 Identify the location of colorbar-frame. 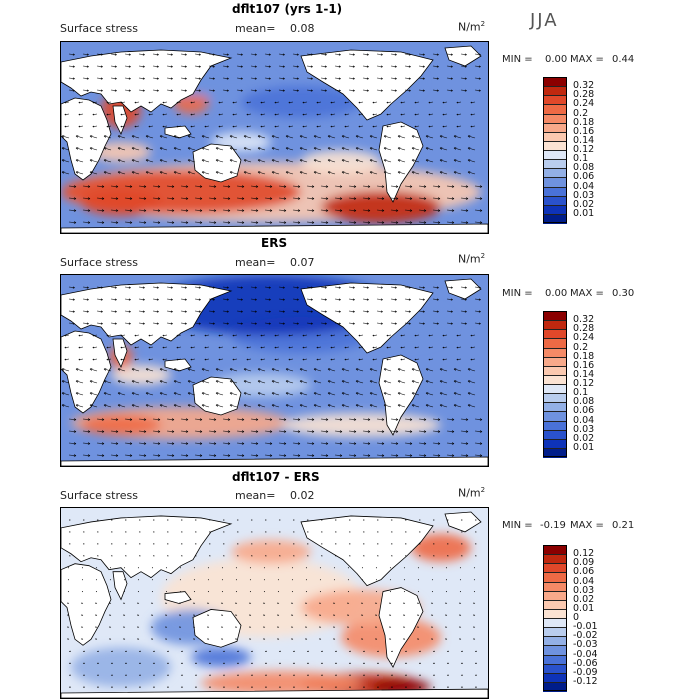
(555, 150).